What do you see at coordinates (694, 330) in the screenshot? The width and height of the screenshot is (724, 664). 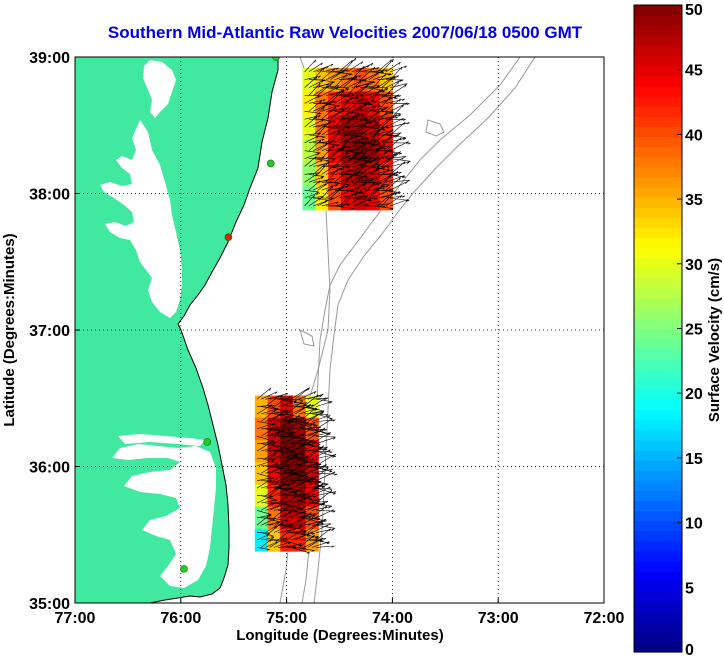 I see `colorbar-tick-label: 25` at bounding box center [694, 330].